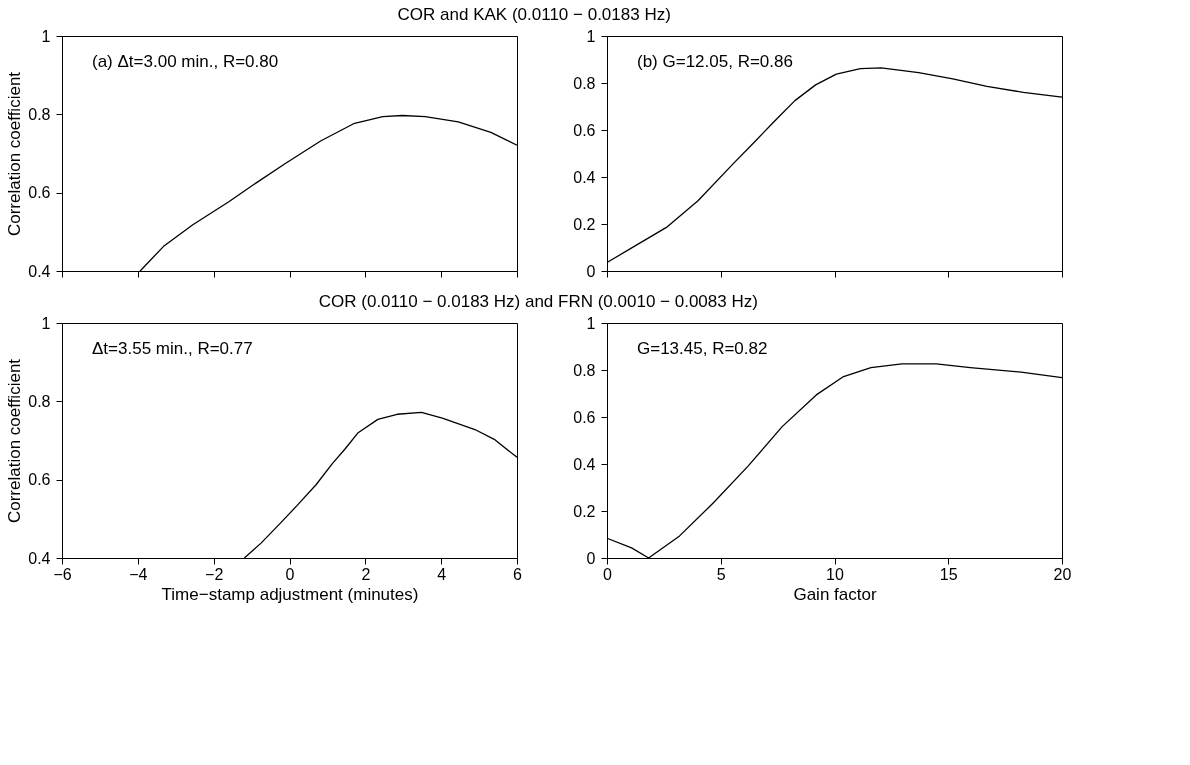 This screenshot has width=1190, height=765. I want to click on x-tick-label: −4, so click(138, 574).